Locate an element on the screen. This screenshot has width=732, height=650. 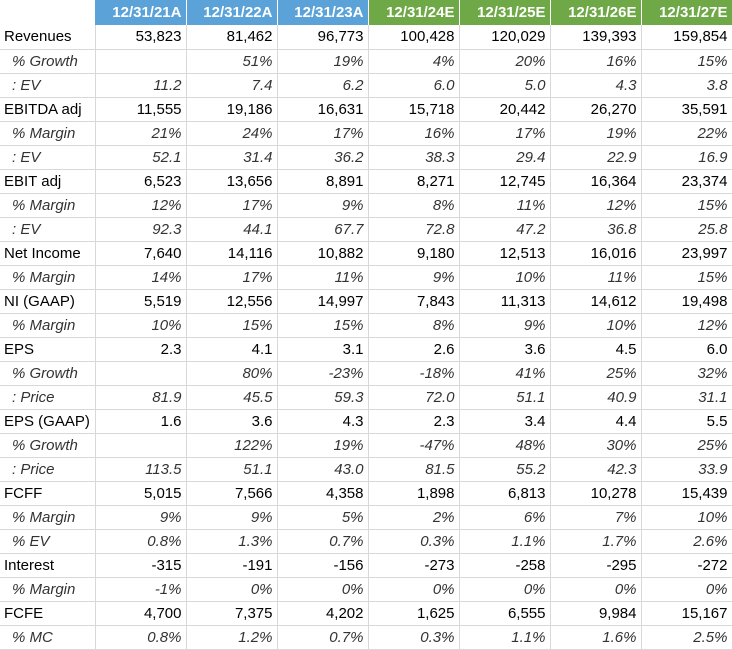
table-cell: 7.4 is located at coordinates (232, 85).